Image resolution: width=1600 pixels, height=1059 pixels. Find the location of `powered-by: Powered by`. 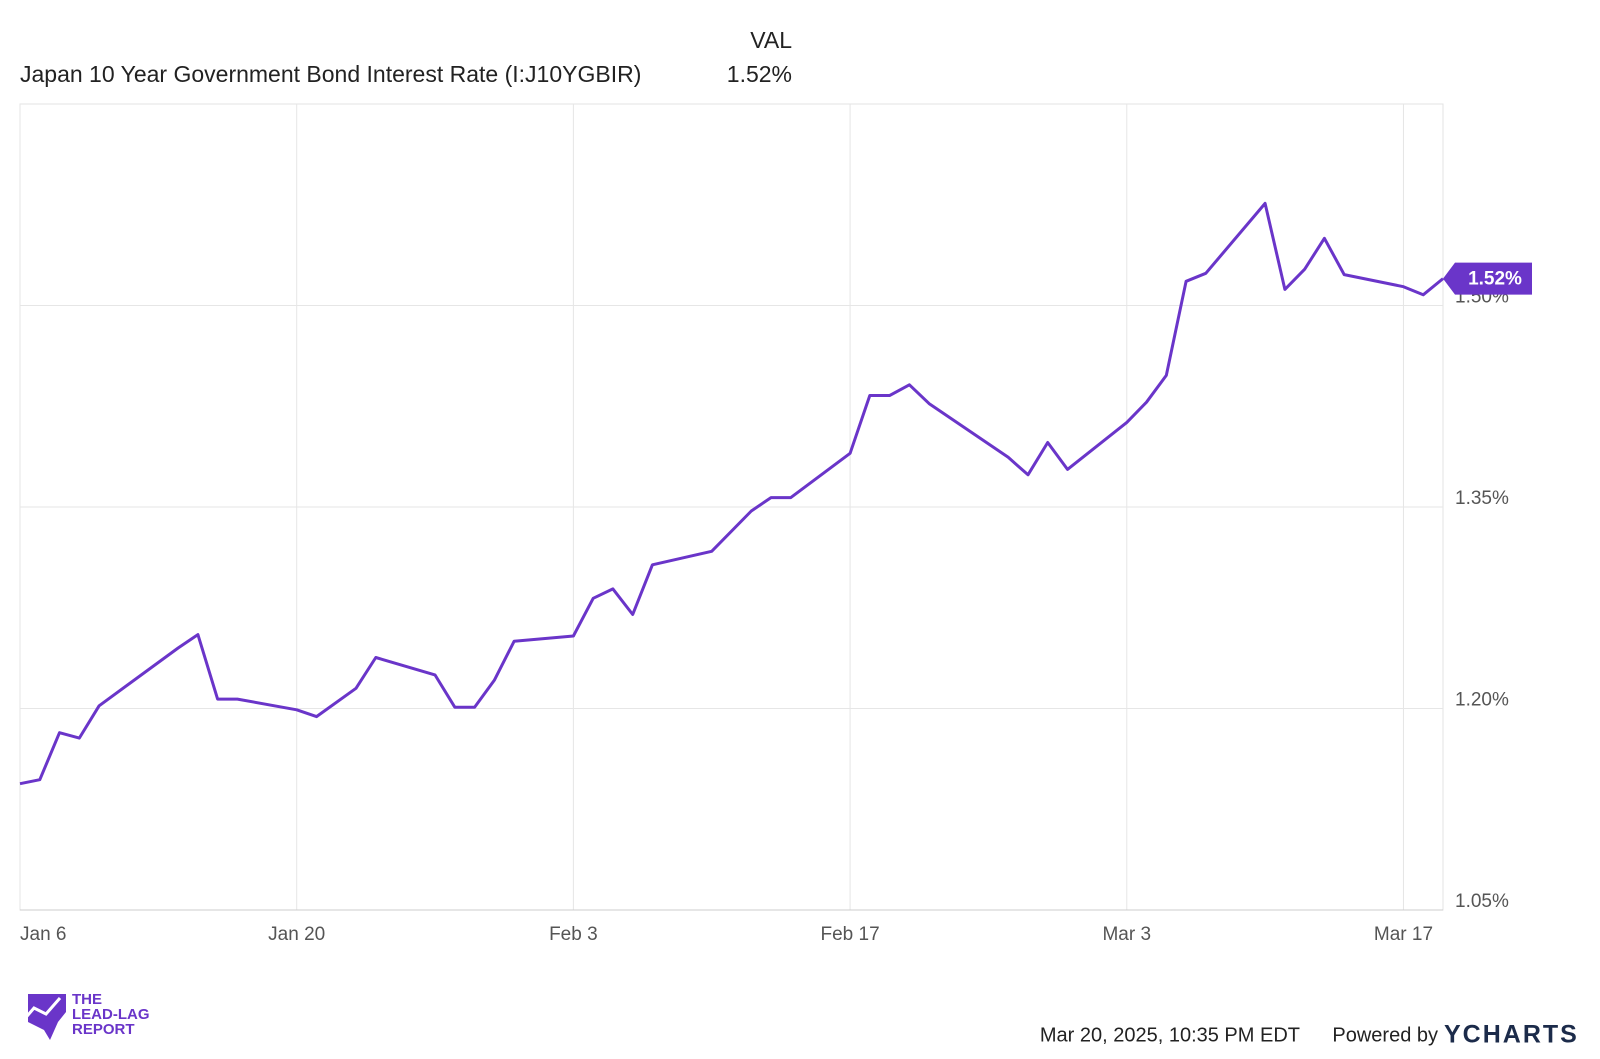

powered-by: Powered by is located at coordinates (1385, 1035).